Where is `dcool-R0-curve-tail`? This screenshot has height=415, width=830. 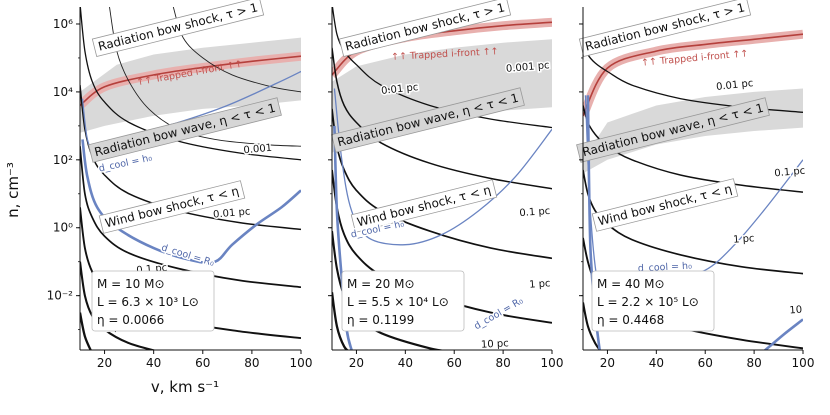
dcool-R0-curve-tail is located at coordinates (783, 334).